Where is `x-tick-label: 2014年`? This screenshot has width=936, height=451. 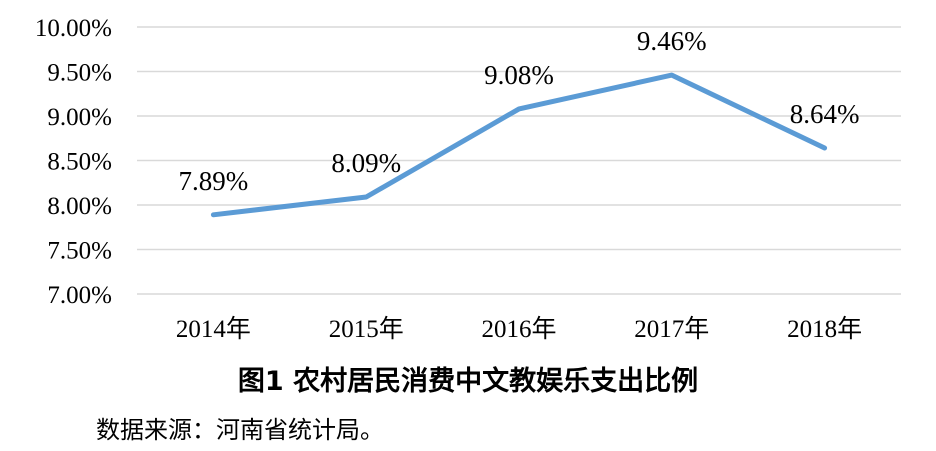 x-tick-label: 2014年 is located at coordinates (213, 329).